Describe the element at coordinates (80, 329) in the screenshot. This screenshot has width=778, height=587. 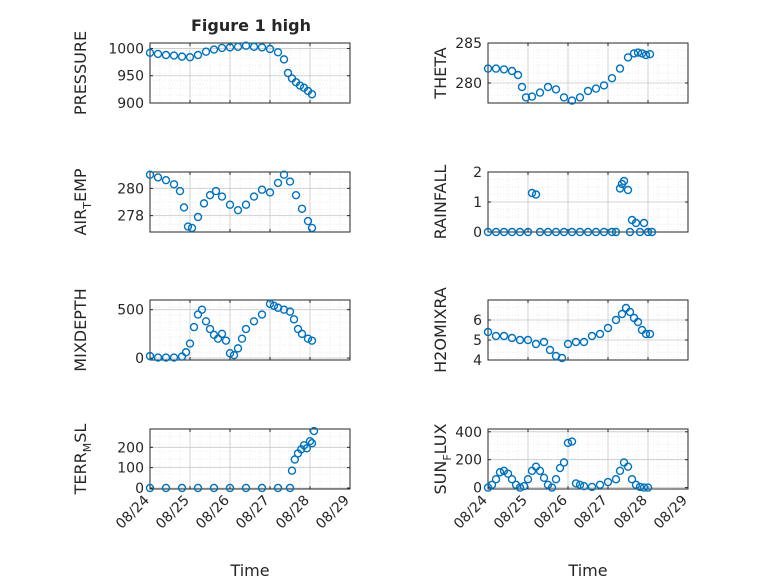
I see `y-axis-label-main: MIXDEPTH` at that location.